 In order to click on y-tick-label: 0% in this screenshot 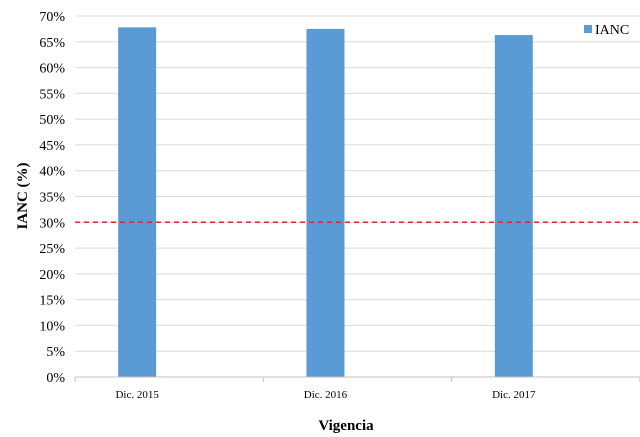, I will do `click(55, 378)`.